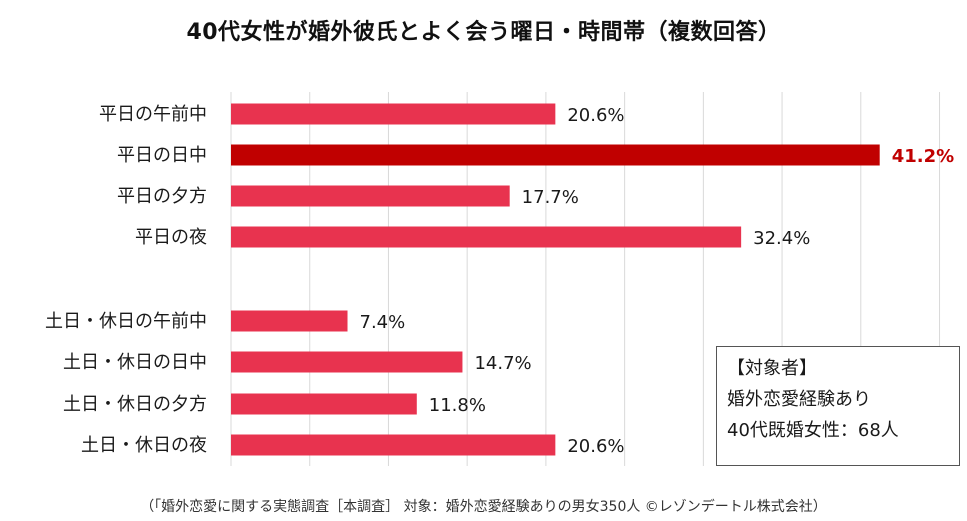 The image size is (967, 521). What do you see at coordinates (171, 237) in the screenshot?
I see `category-label: 平日の夜` at bounding box center [171, 237].